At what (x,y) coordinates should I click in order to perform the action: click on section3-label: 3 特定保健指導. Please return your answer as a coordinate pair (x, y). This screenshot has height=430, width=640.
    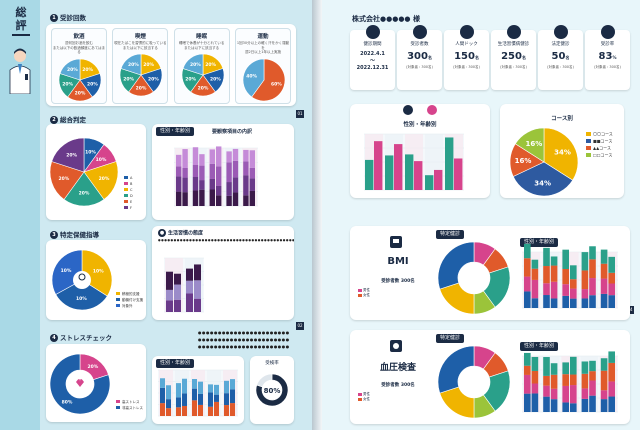
    Looking at the image, I should click on (74, 234).